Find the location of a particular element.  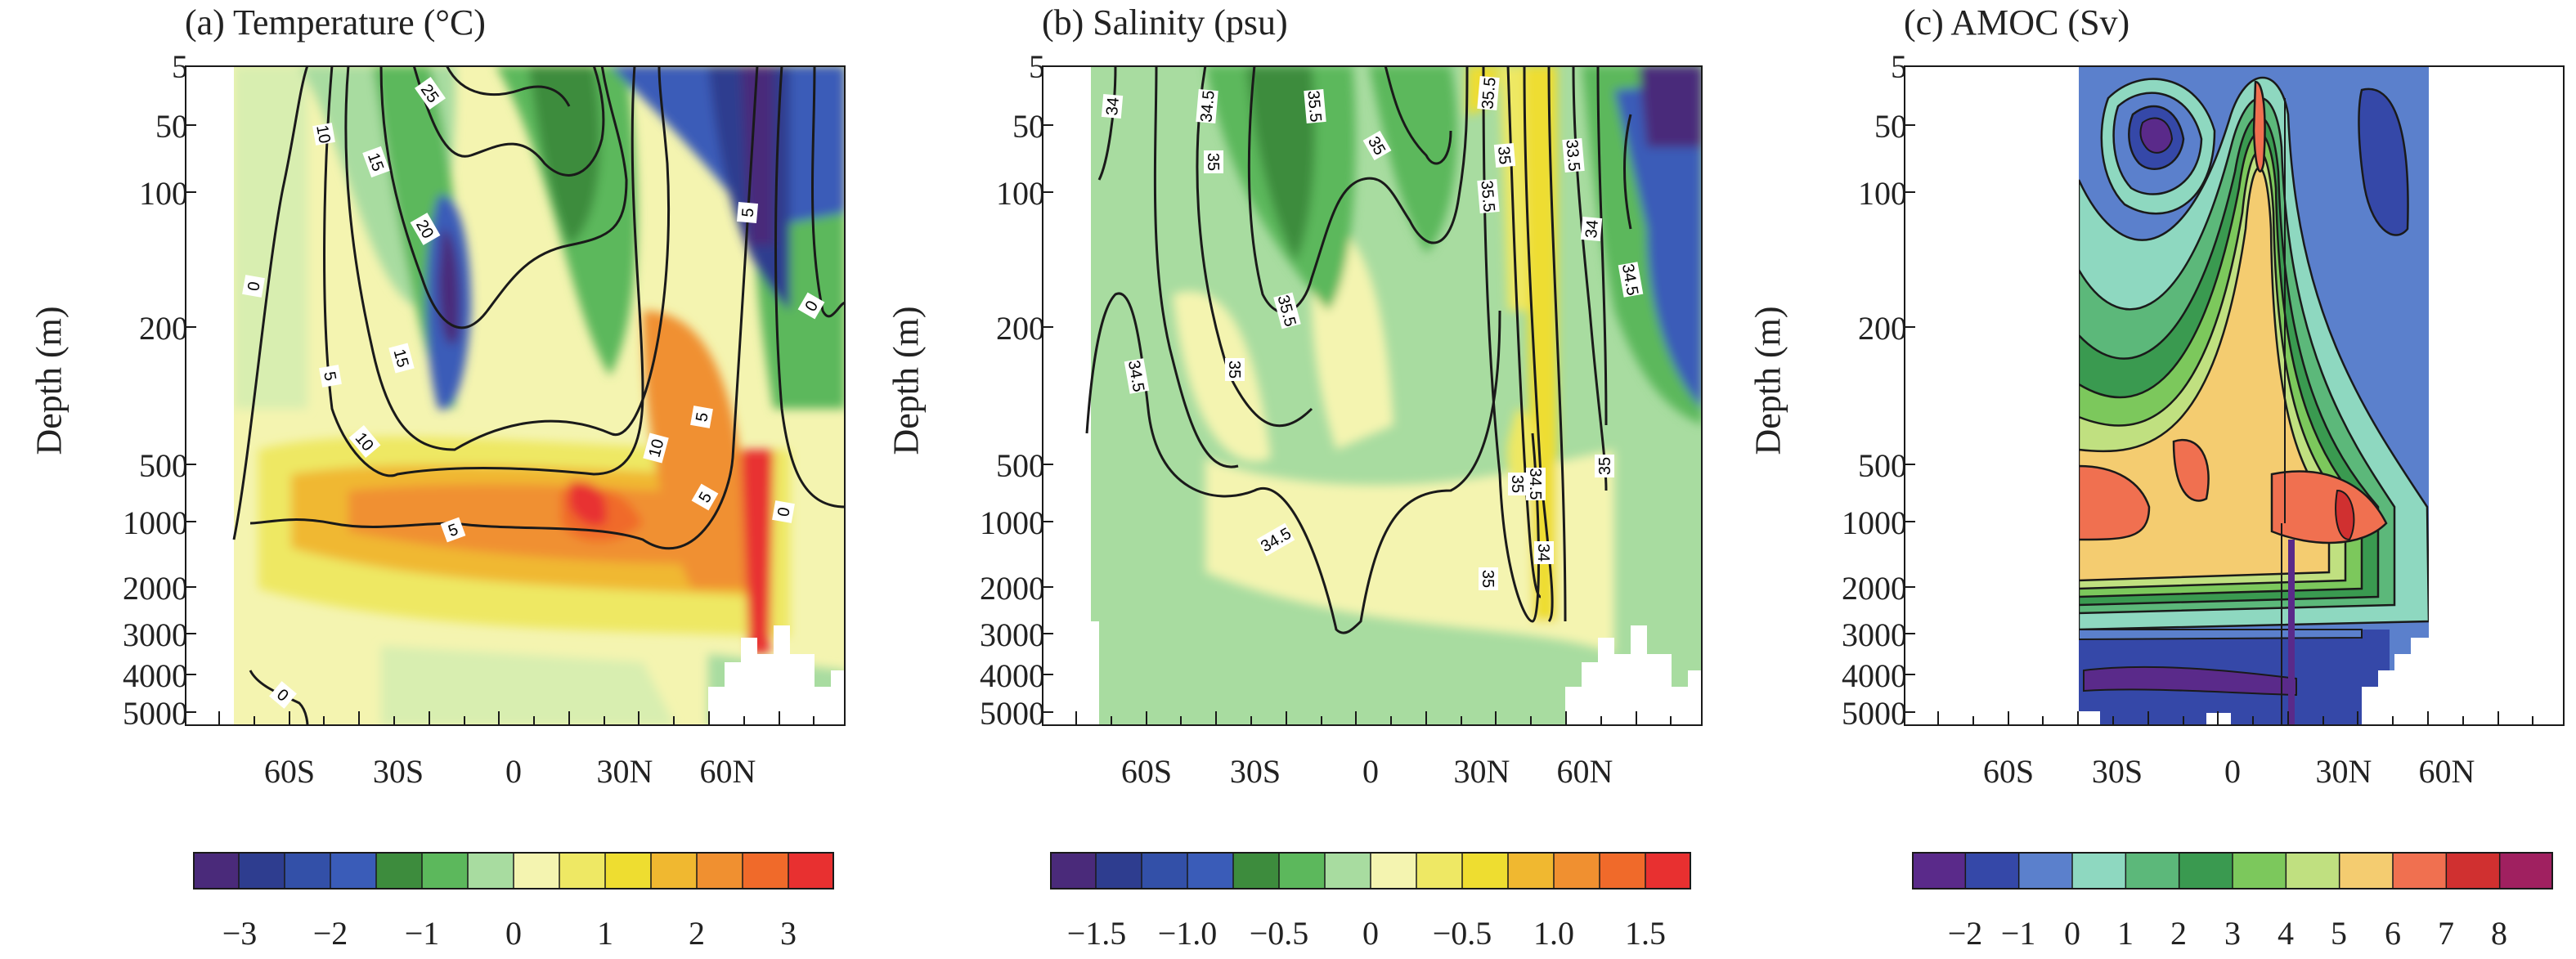

contour-label: 35.5 is located at coordinates (1488, 196).